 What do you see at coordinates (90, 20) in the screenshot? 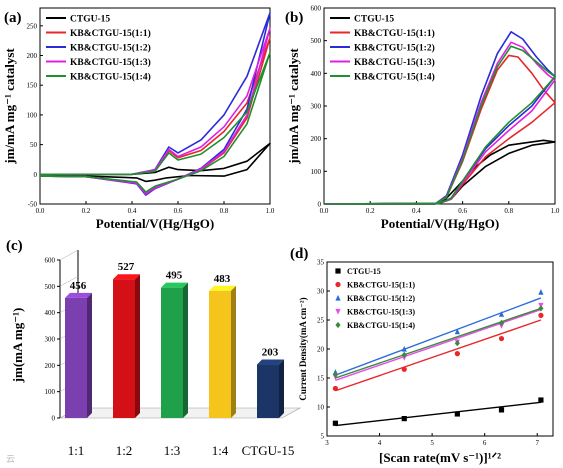
I see `a-legend-label: CTGU-15` at bounding box center [90, 20].